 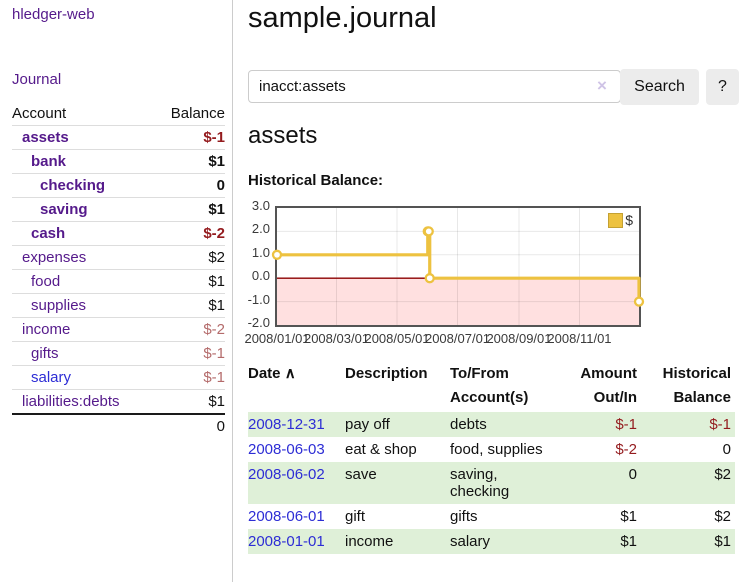 What do you see at coordinates (45, 137) in the screenshot?
I see `account-link-assets: assets` at bounding box center [45, 137].